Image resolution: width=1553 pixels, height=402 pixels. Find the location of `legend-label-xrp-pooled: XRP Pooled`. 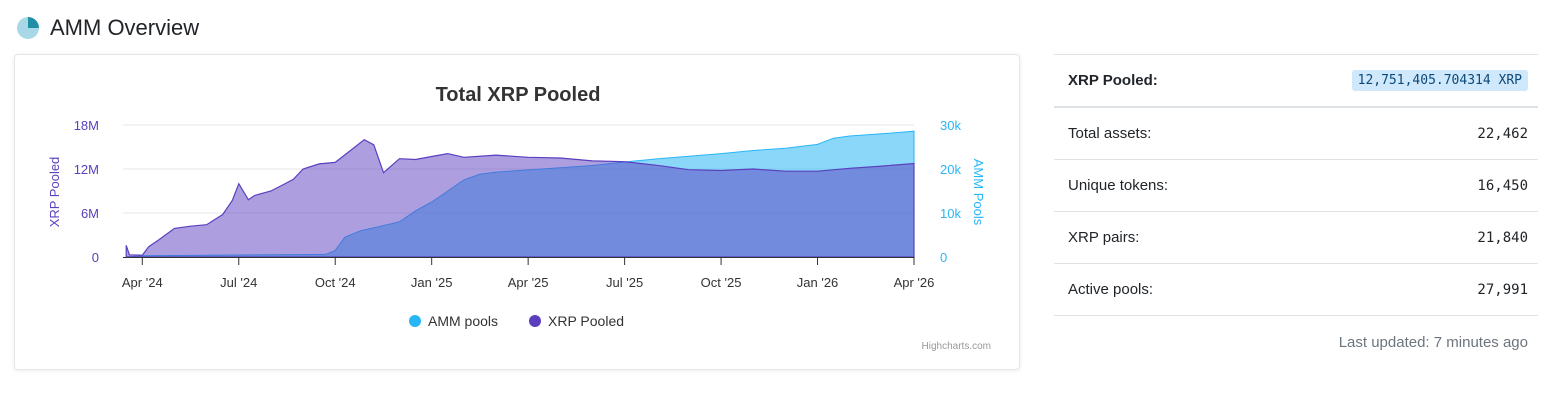

legend-label-xrp-pooled: XRP Pooled is located at coordinates (586, 321).